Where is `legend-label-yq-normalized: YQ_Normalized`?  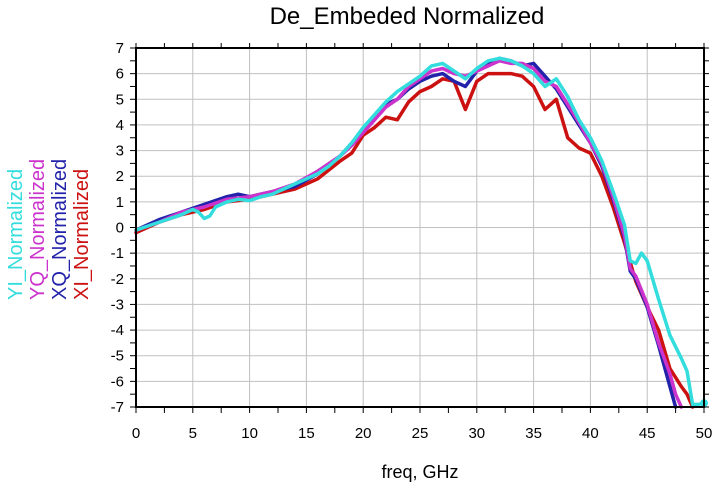 legend-label-yq-normalized: YQ_Normalized is located at coordinates (38, 229).